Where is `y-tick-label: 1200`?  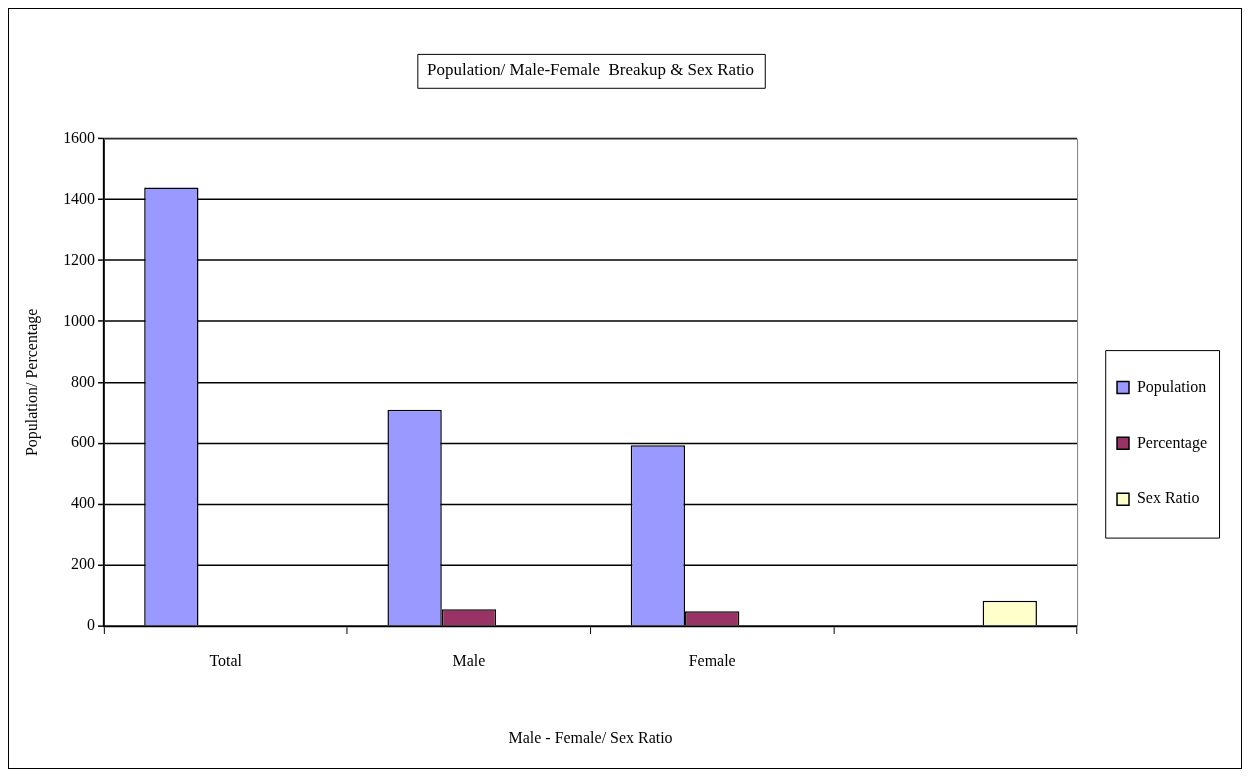 y-tick-label: 1200 is located at coordinates (79, 259).